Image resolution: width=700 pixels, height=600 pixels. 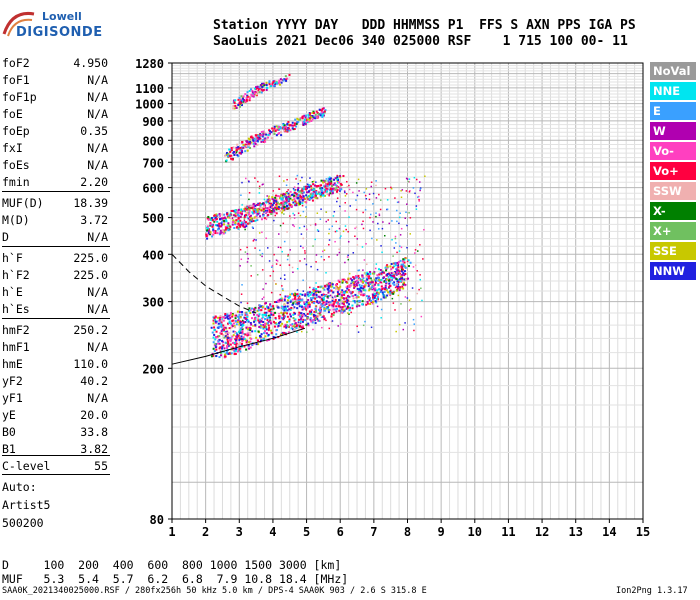 I want to click on y-tick-label: 800, so click(x=153, y=141).